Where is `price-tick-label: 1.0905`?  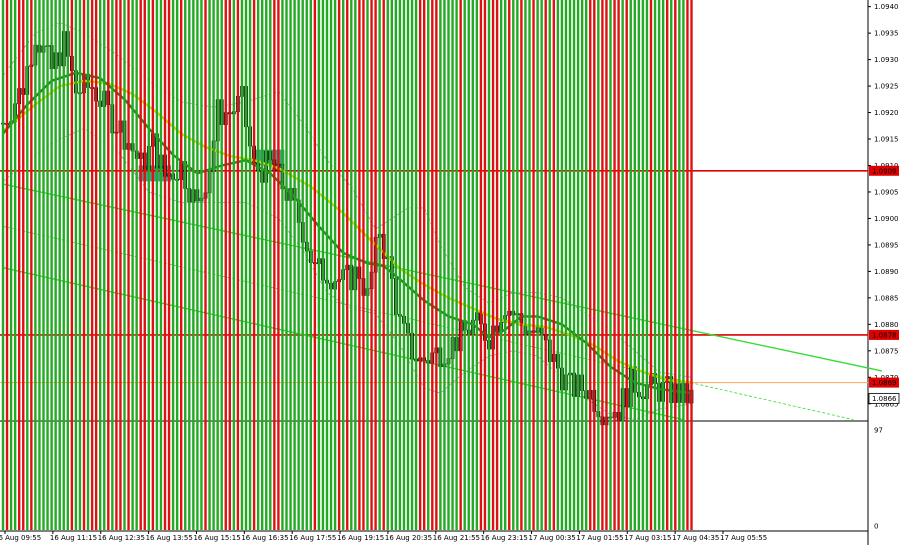
price-tick-label: 1.0905 is located at coordinates (886, 192).